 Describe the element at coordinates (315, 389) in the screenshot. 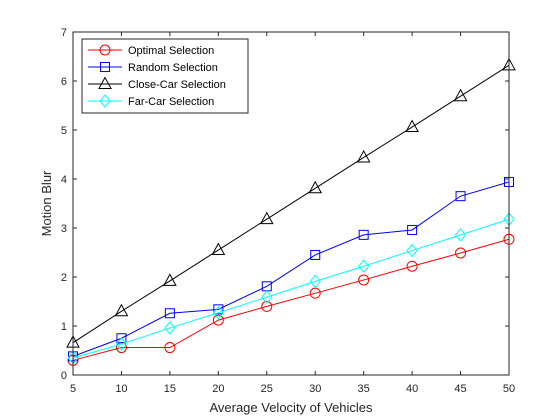

I see `x-tick-label: 30` at that location.